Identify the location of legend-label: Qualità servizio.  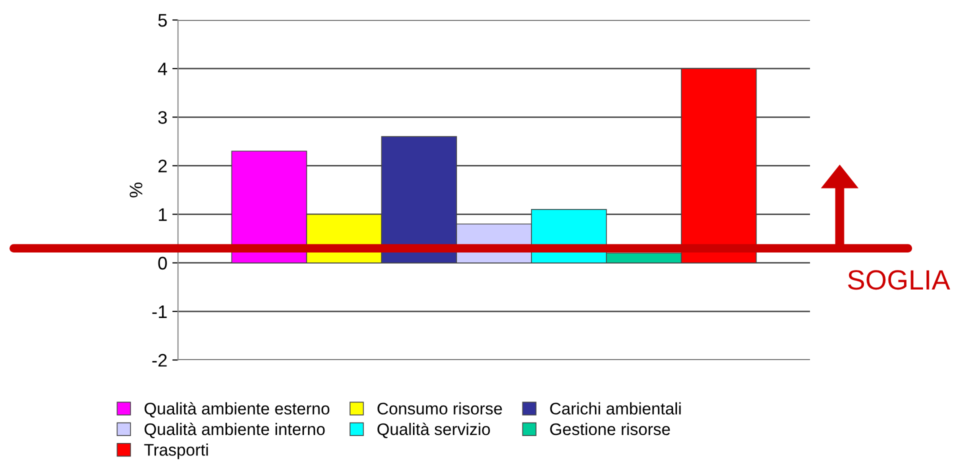
(433, 430).